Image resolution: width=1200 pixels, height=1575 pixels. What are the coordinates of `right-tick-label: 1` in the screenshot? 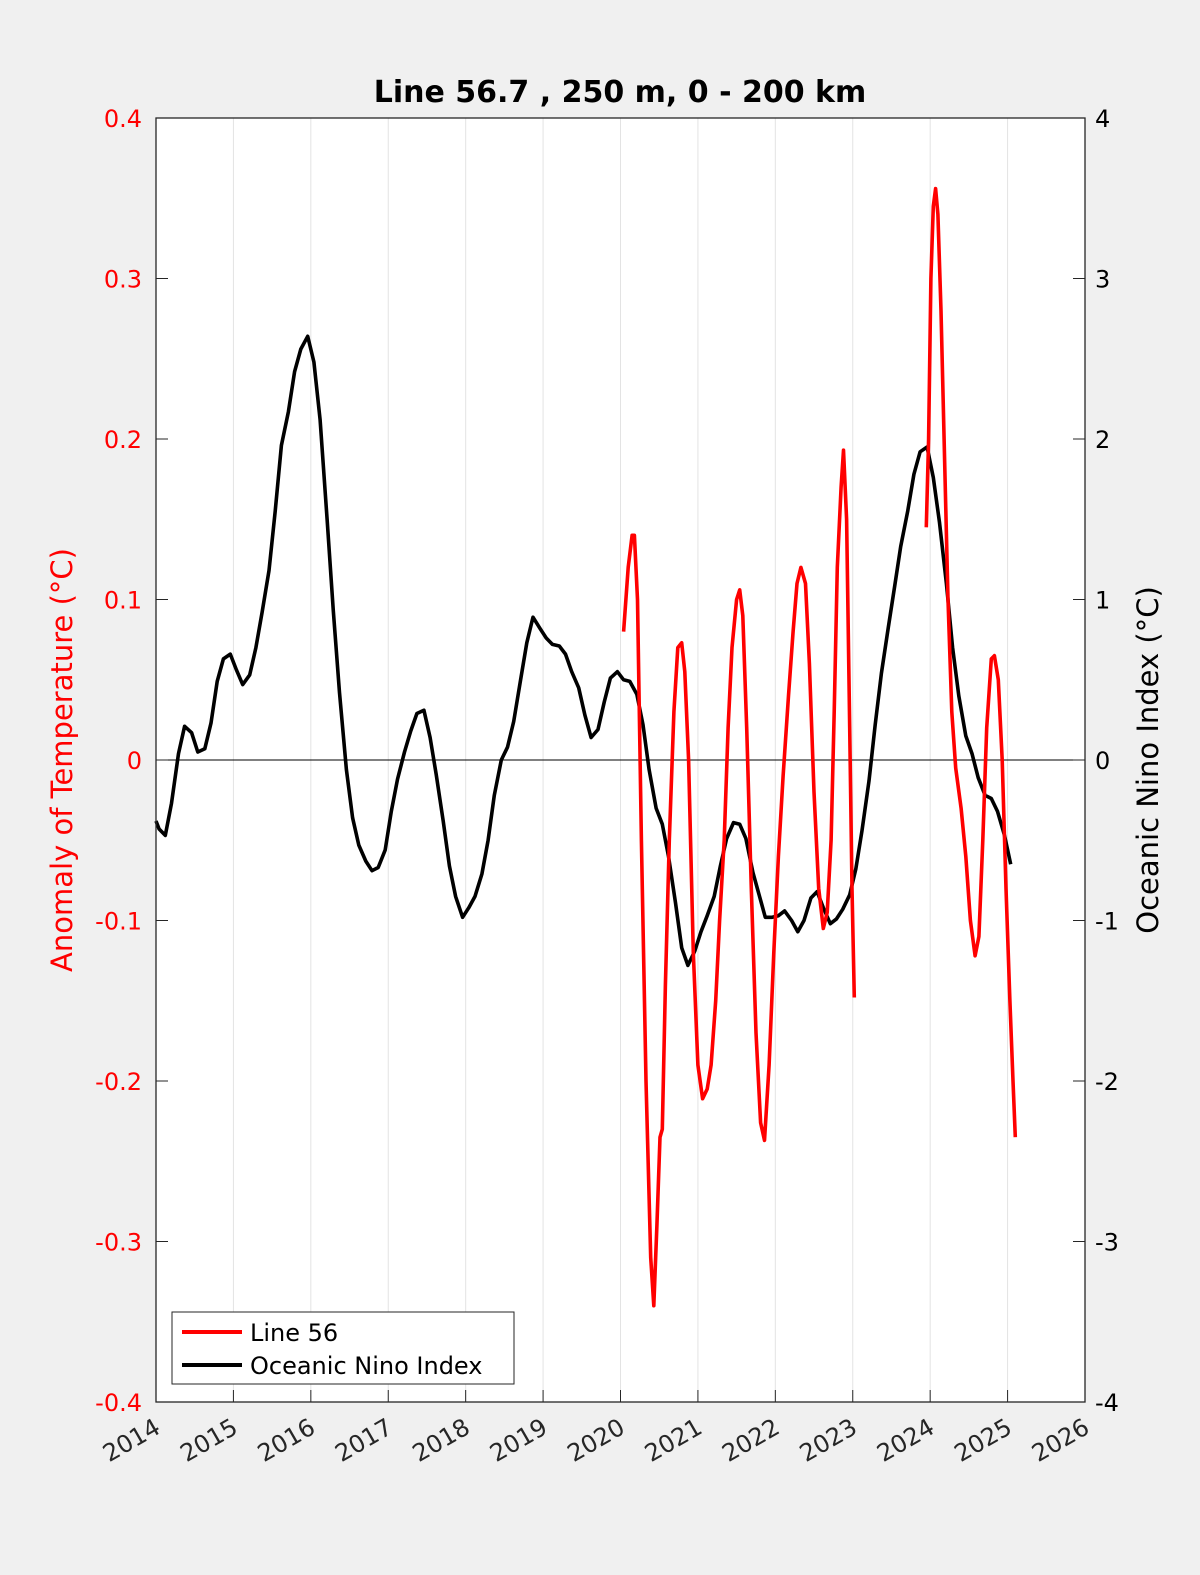 It's located at (1102, 601).